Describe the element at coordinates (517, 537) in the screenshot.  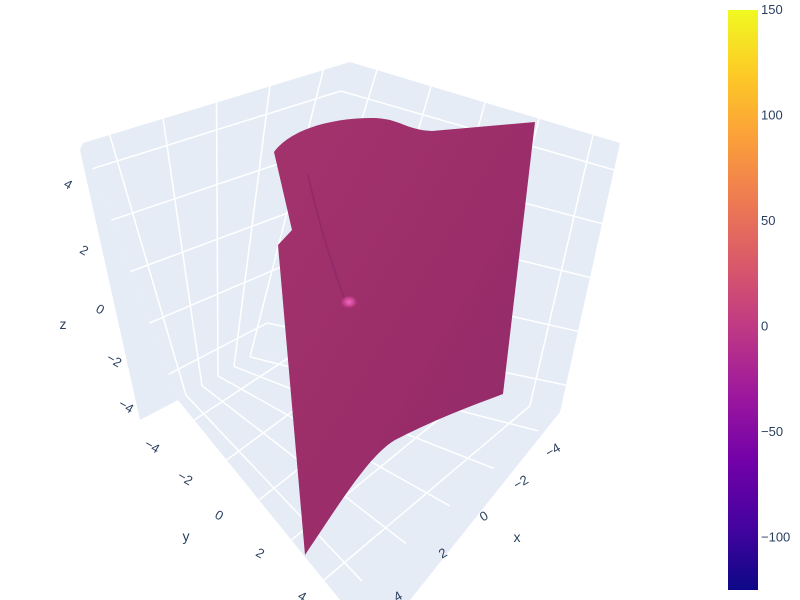
I see `x-axis-title: x` at that location.